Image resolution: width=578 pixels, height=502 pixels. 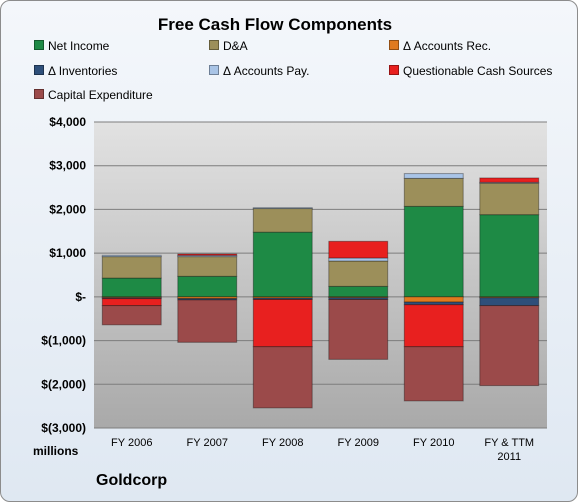 I want to click on y-tick-label: $-, so click(x=80, y=297).